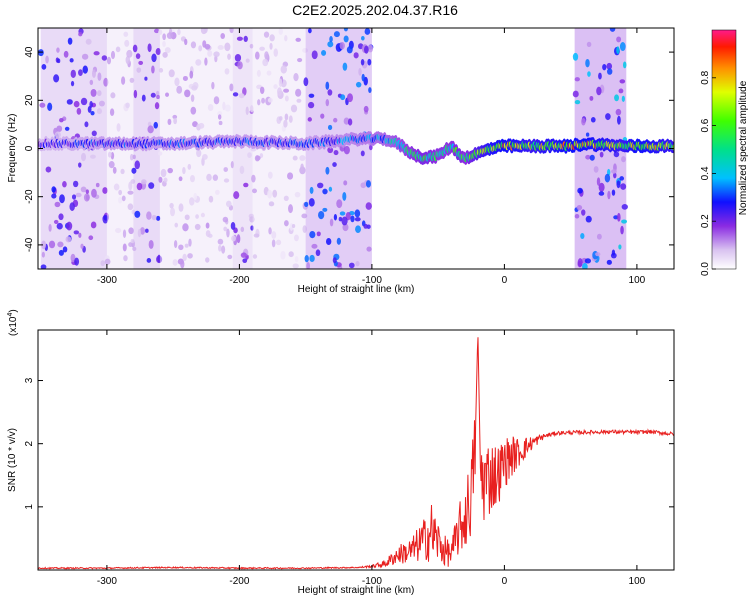 The image size is (750, 600). What do you see at coordinates (724, 149) in the screenshot?
I see `colorbar` at bounding box center [724, 149].